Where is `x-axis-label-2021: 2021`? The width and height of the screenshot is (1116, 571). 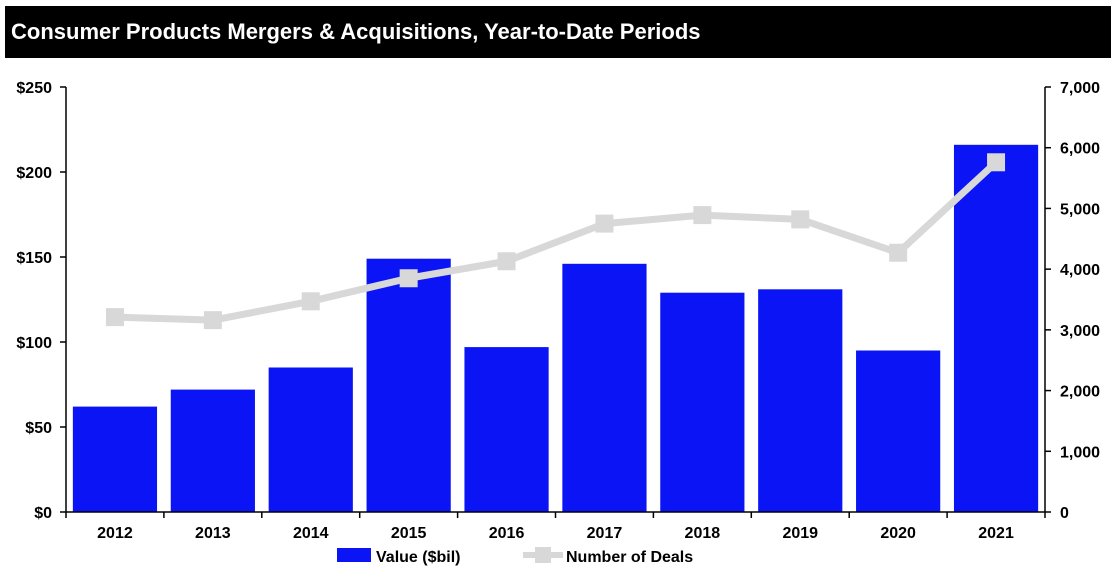 x-axis-label-2021: 2021 is located at coordinates (996, 533).